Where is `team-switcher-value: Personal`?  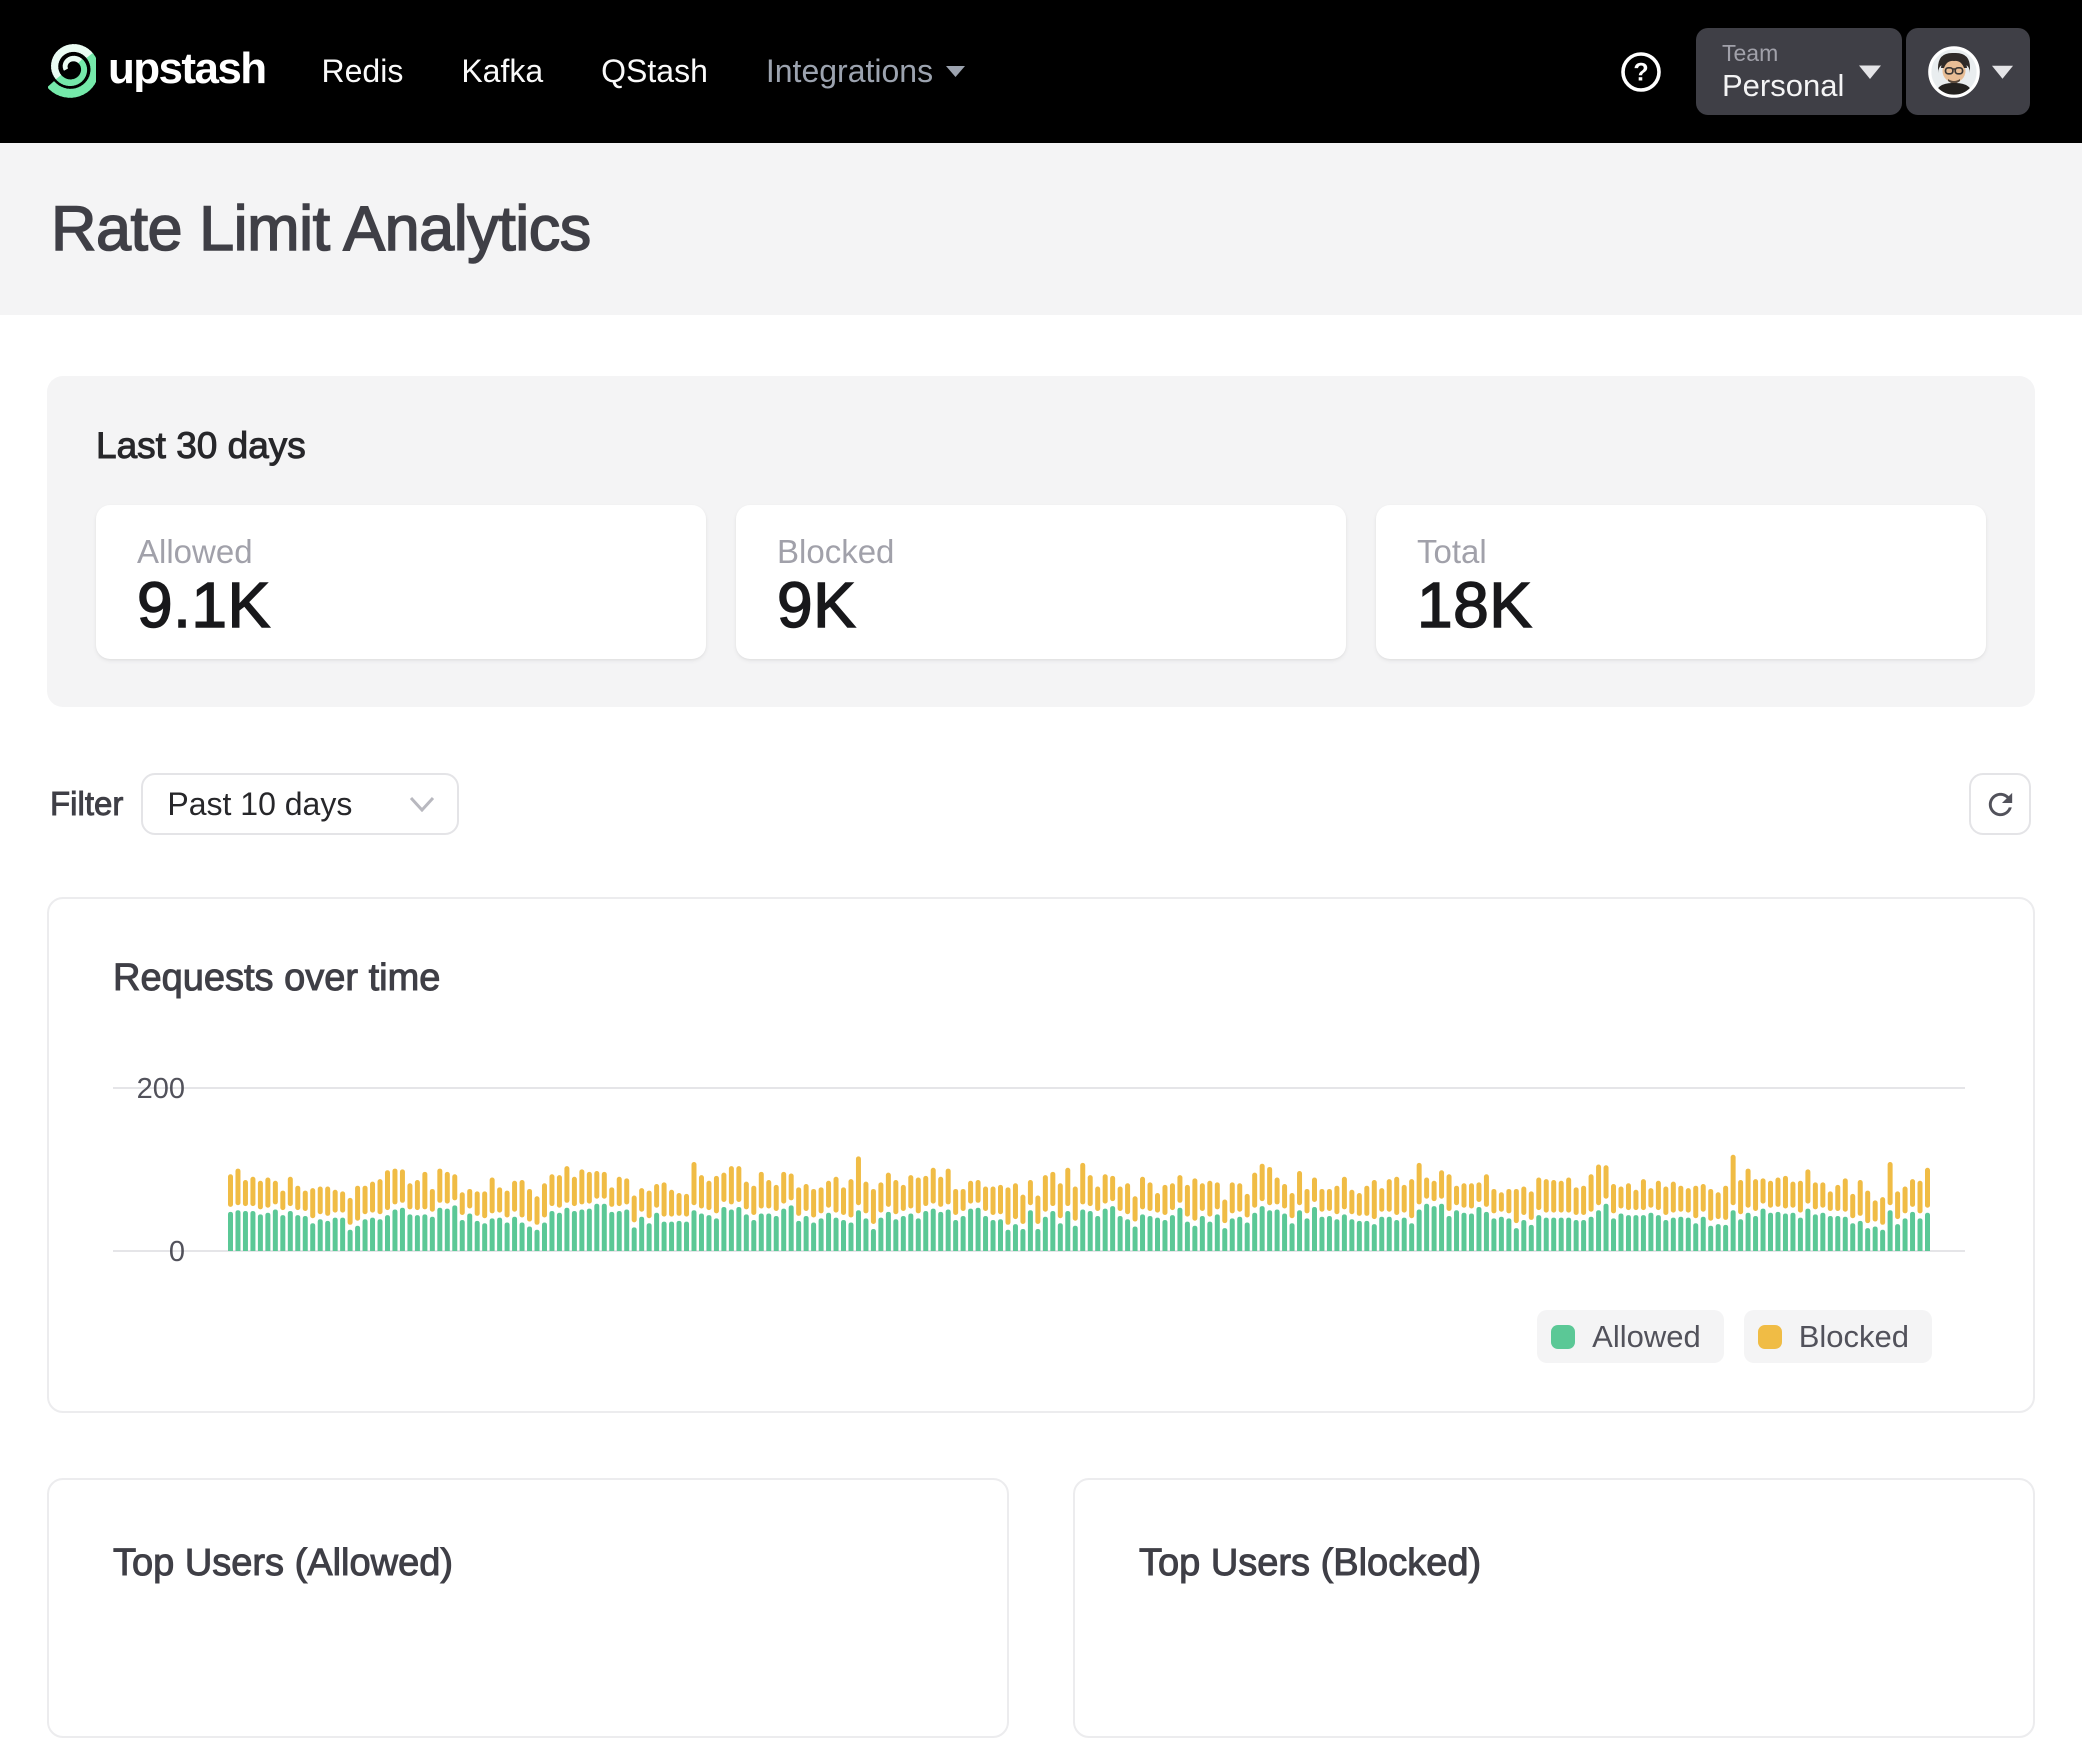 team-switcher-value: Personal is located at coordinates (1783, 85).